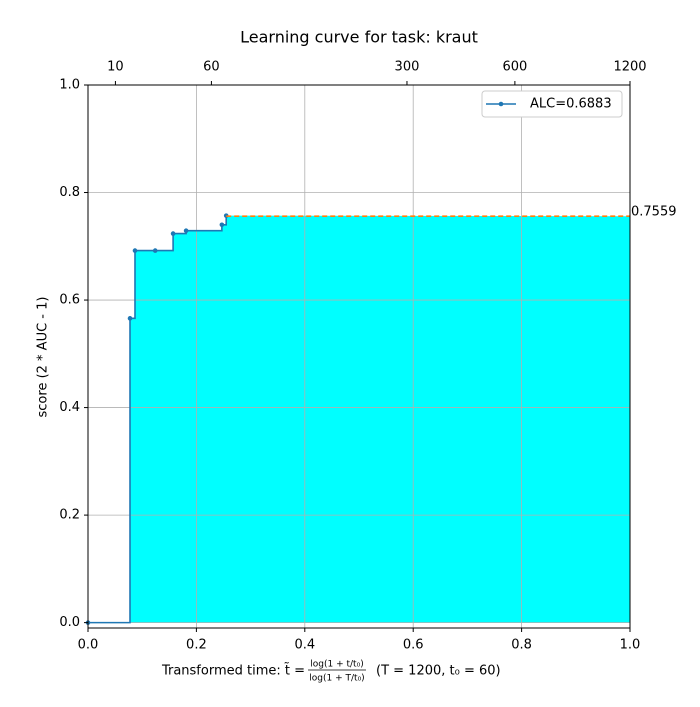 The width and height of the screenshot is (700, 707). Describe the element at coordinates (336, 679) in the screenshot. I see `x-label-denominator: log(1 + T/t₀)` at that location.